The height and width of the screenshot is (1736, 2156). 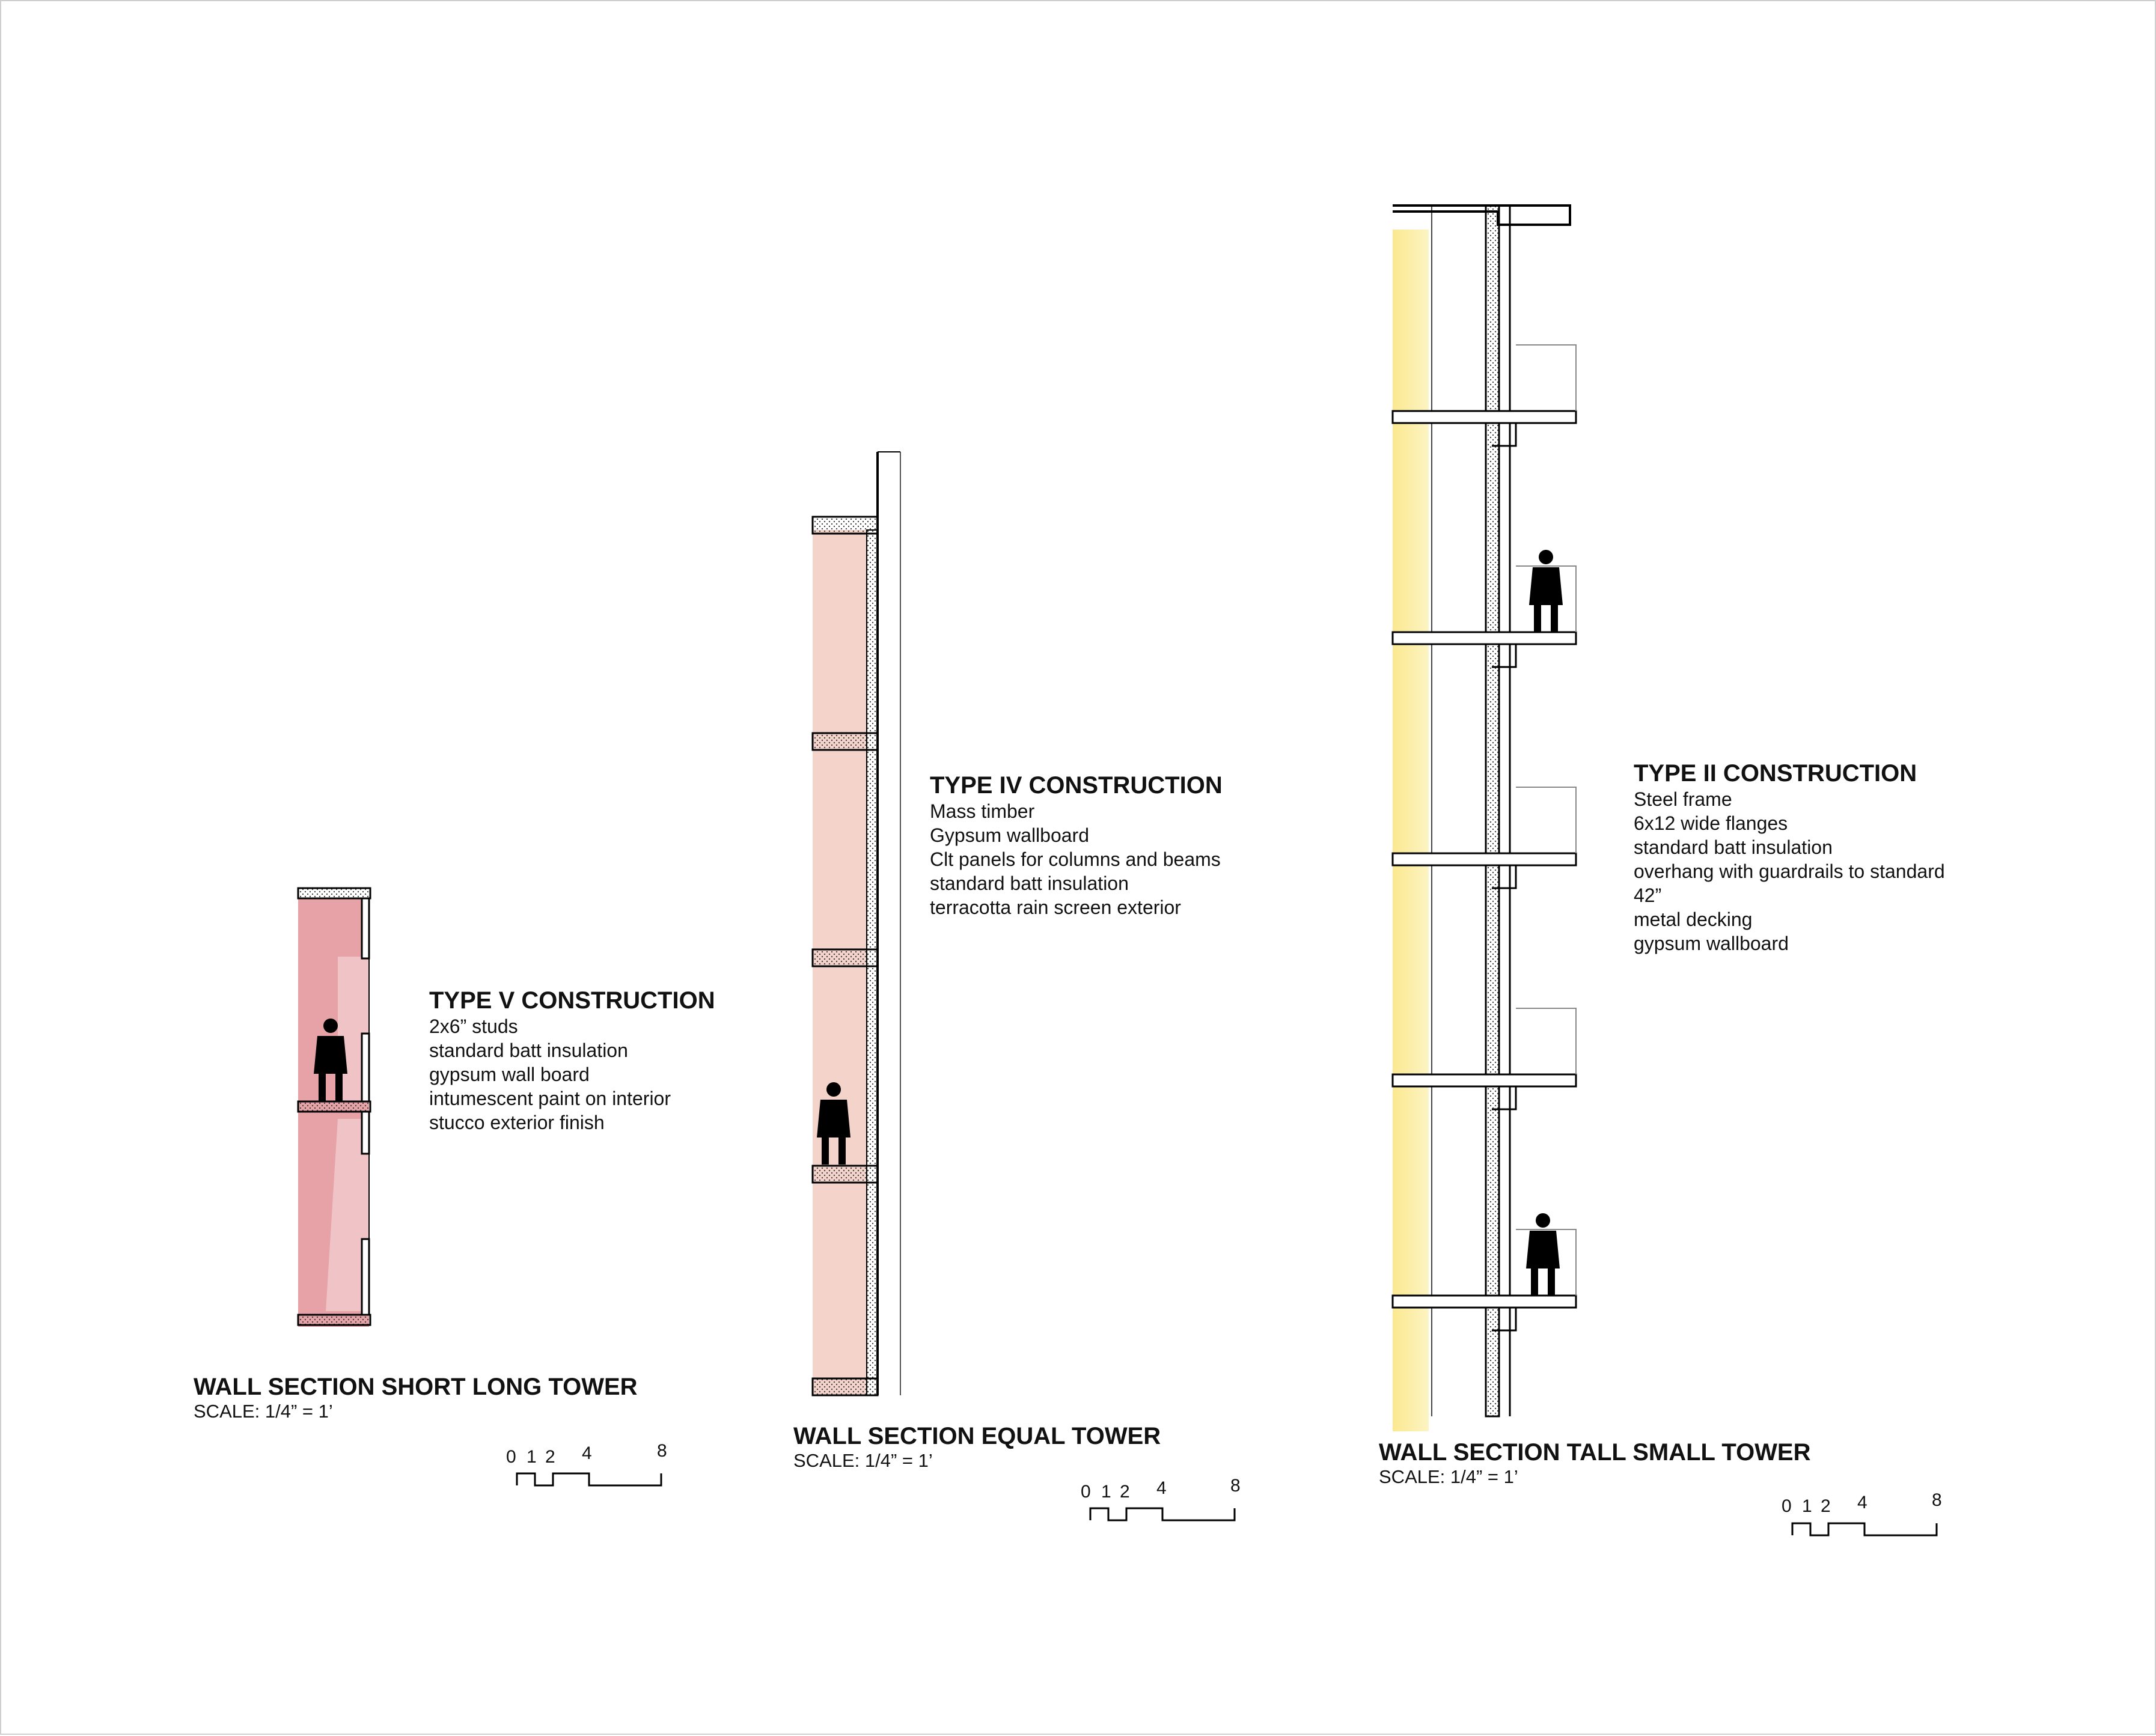 What do you see at coordinates (1484, 871) in the screenshot?
I see `floor-slabs` at bounding box center [1484, 871].